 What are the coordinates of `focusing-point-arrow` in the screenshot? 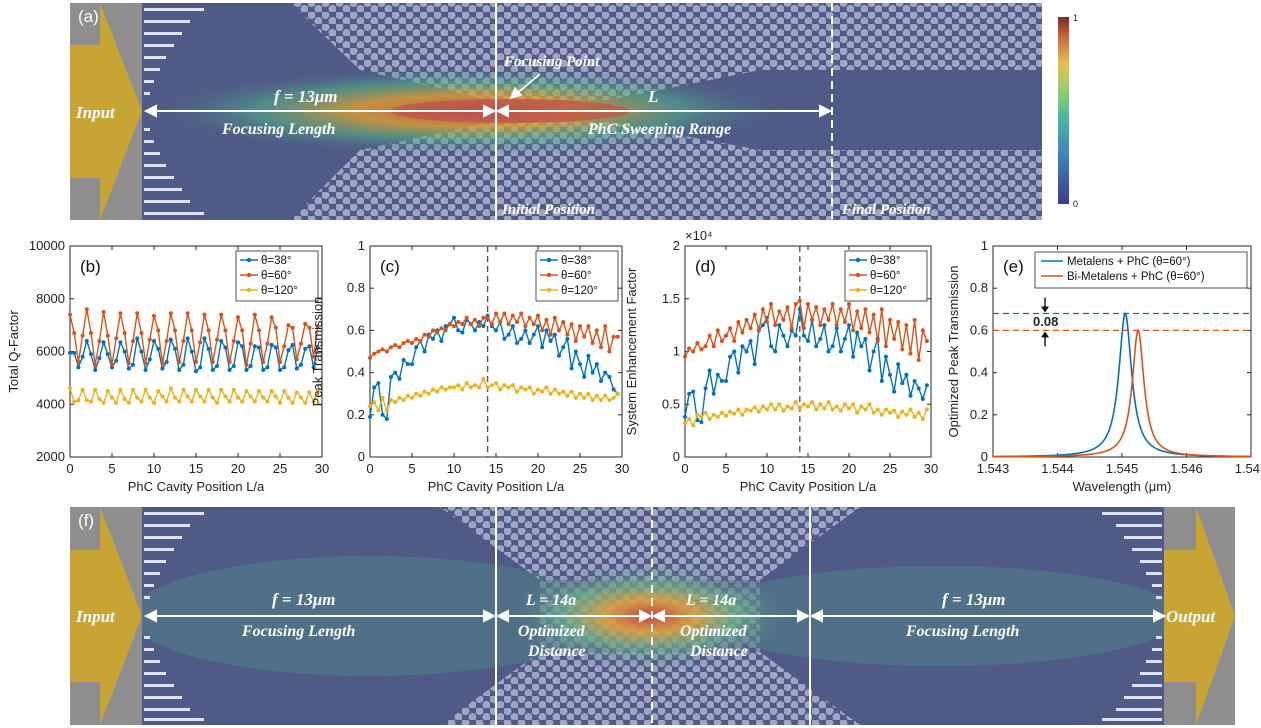 It's located at (525, 86).